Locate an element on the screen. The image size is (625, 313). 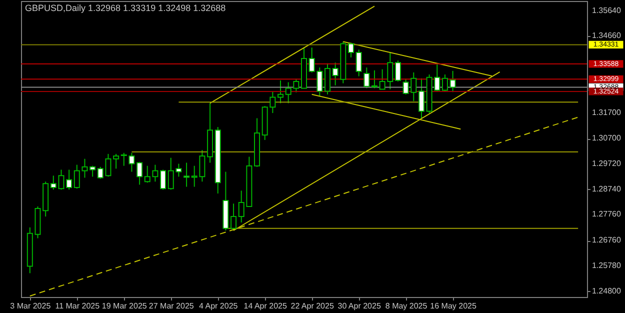
x-tick-label: 8 May 2025 is located at coordinates (406, 306).